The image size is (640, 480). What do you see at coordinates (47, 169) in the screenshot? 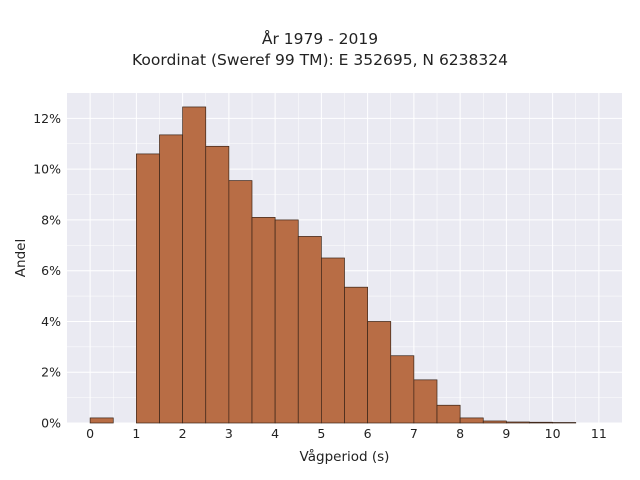
I see `y-tick-label: 10%` at bounding box center [47, 169].